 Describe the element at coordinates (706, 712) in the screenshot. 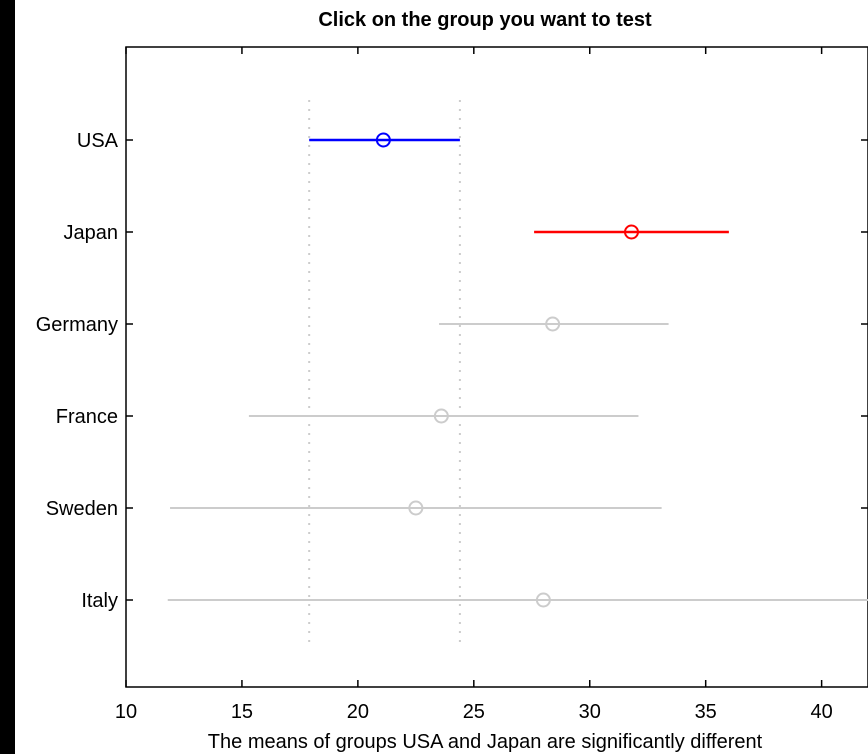

I see `x-tick-label: 35` at that location.